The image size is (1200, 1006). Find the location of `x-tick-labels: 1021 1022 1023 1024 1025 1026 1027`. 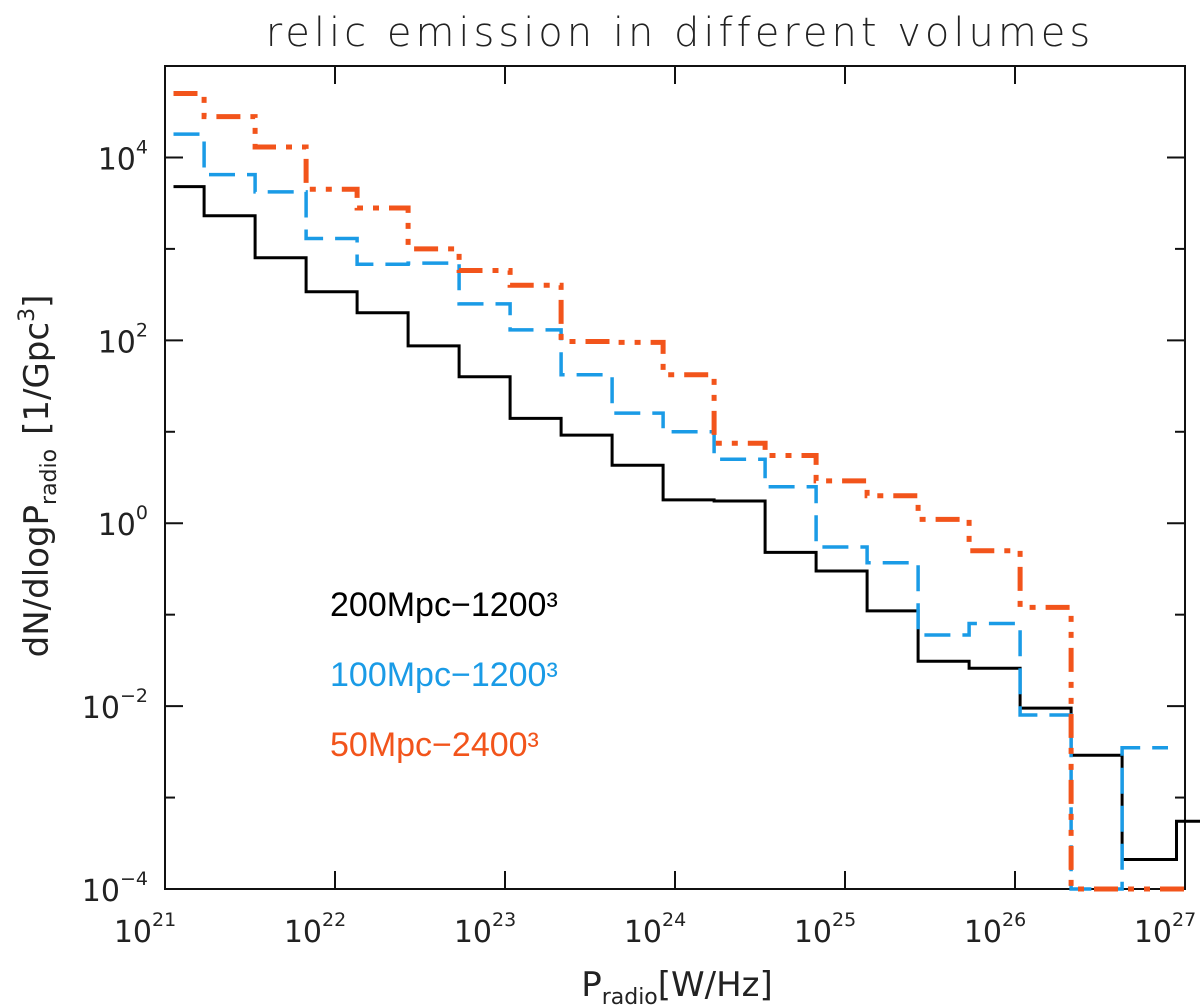

x-tick-labels: 1021 1022 1023 1024 1025 1026 1027 is located at coordinates (655, 929).